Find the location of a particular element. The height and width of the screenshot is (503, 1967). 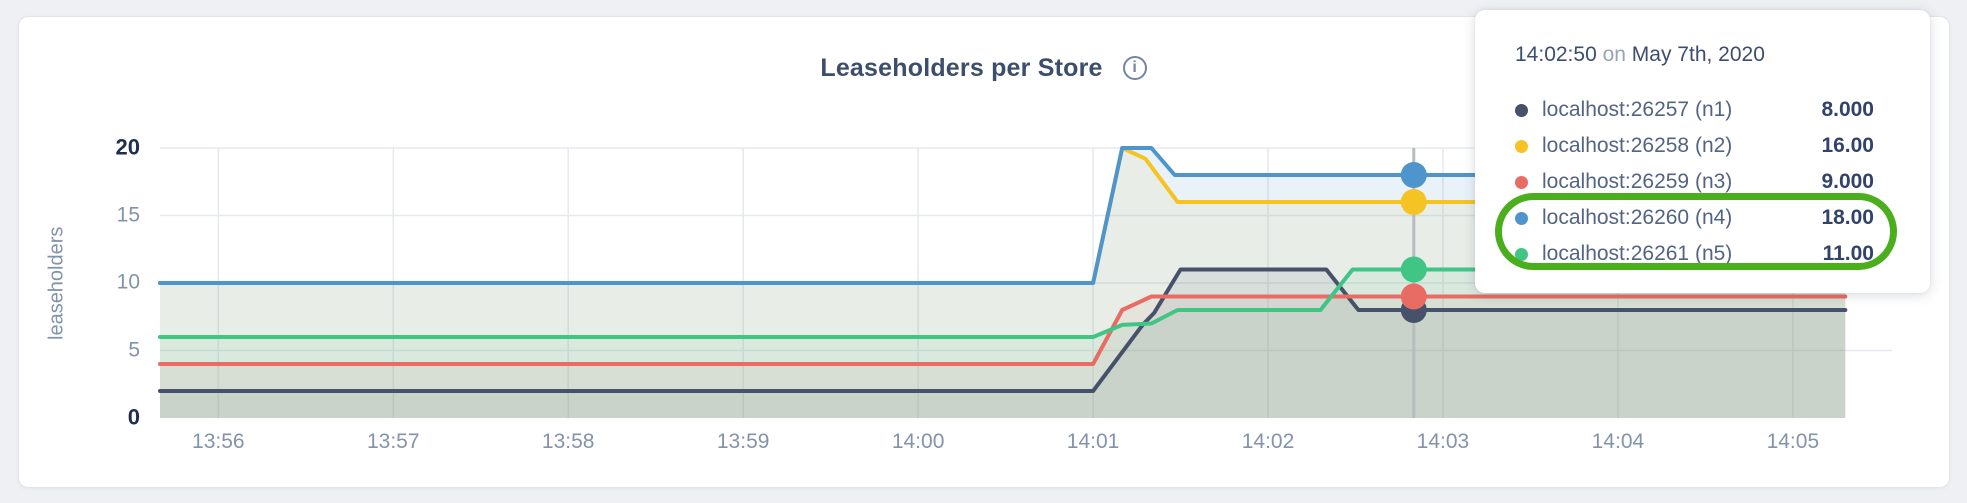

series-value: 8.000 is located at coordinates (1847, 109).